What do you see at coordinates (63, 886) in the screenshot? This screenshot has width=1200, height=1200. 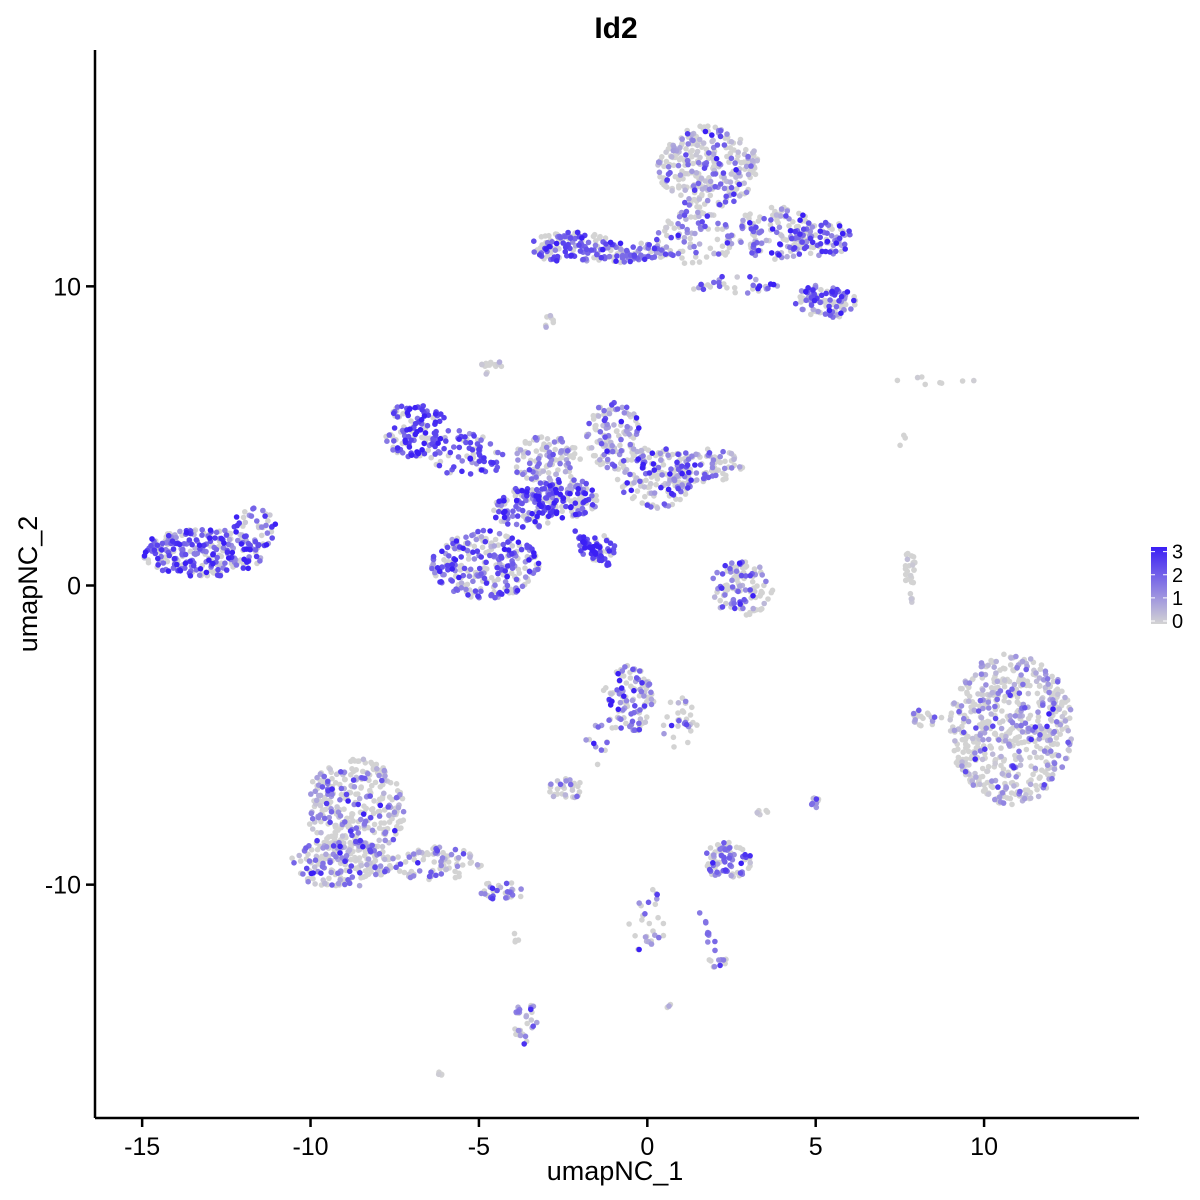 I see `y-tick-label: -10` at bounding box center [63, 886].